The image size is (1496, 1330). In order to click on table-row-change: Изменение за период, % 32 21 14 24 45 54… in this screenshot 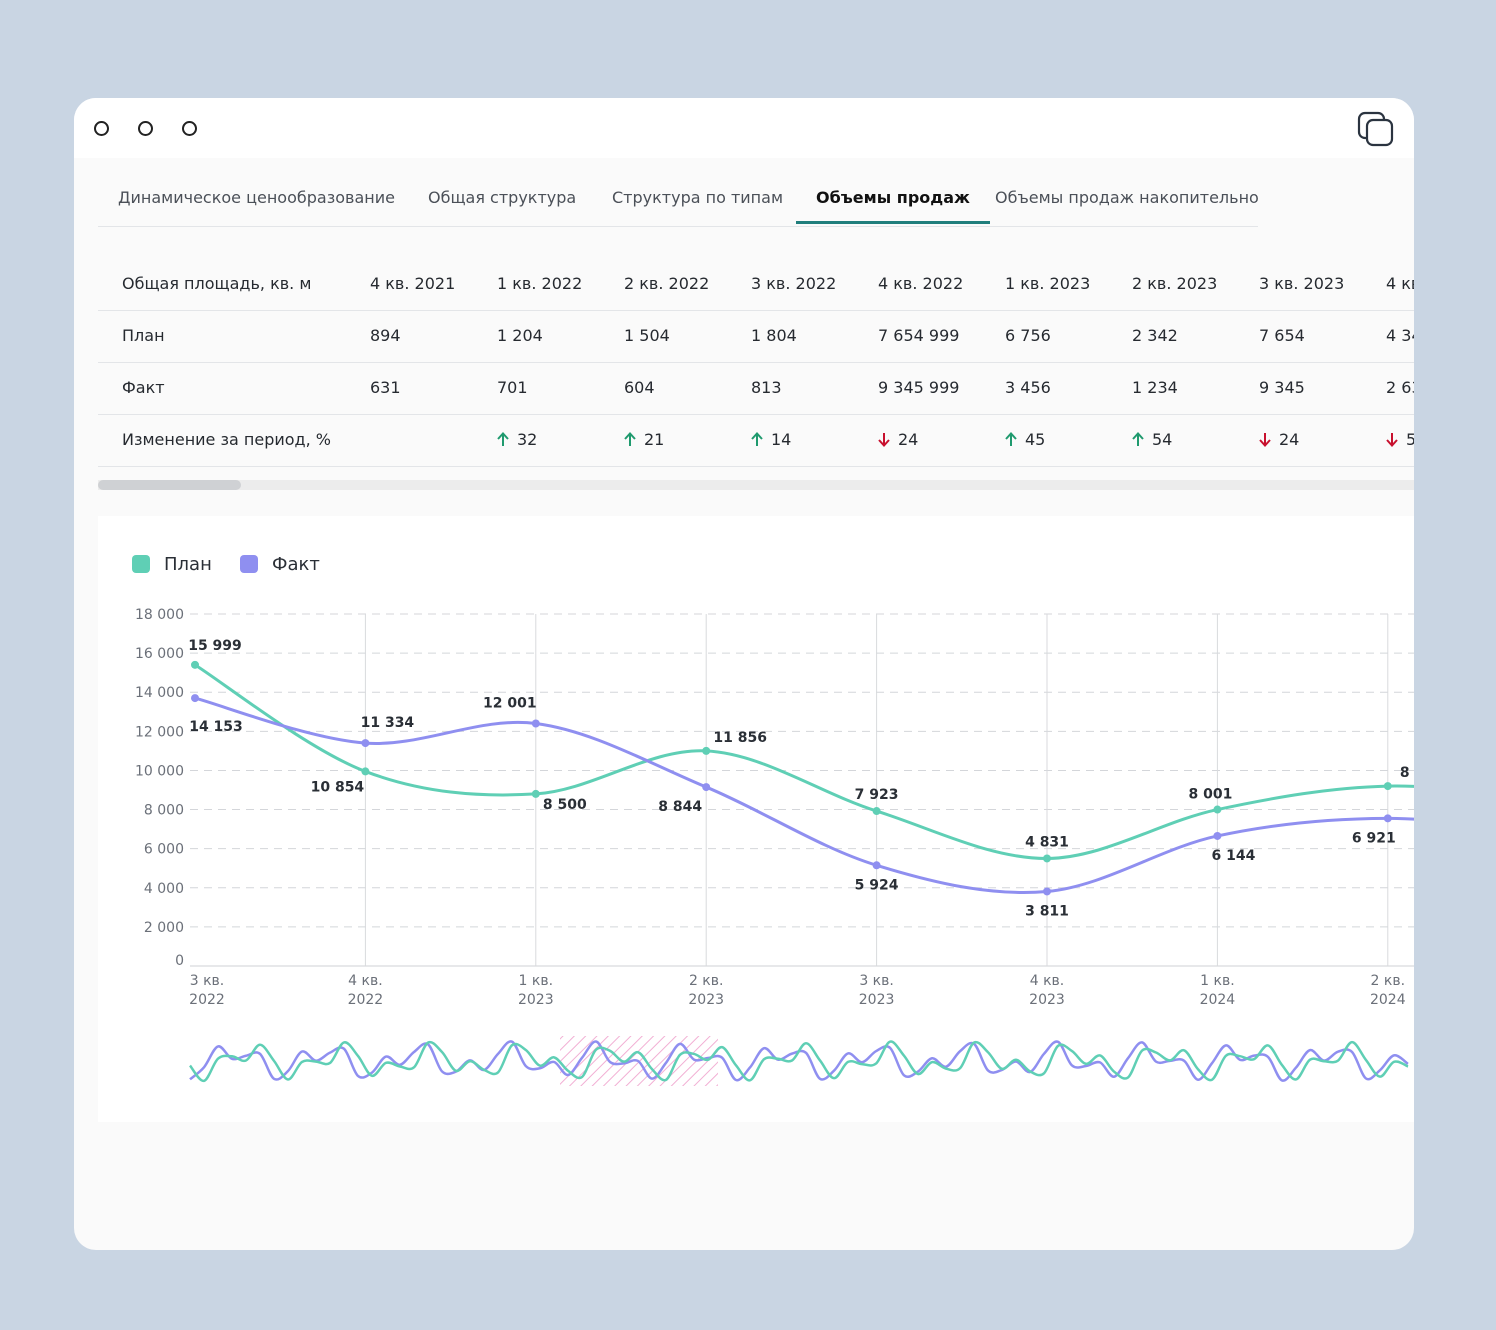, I will do `click(756, 440)`.